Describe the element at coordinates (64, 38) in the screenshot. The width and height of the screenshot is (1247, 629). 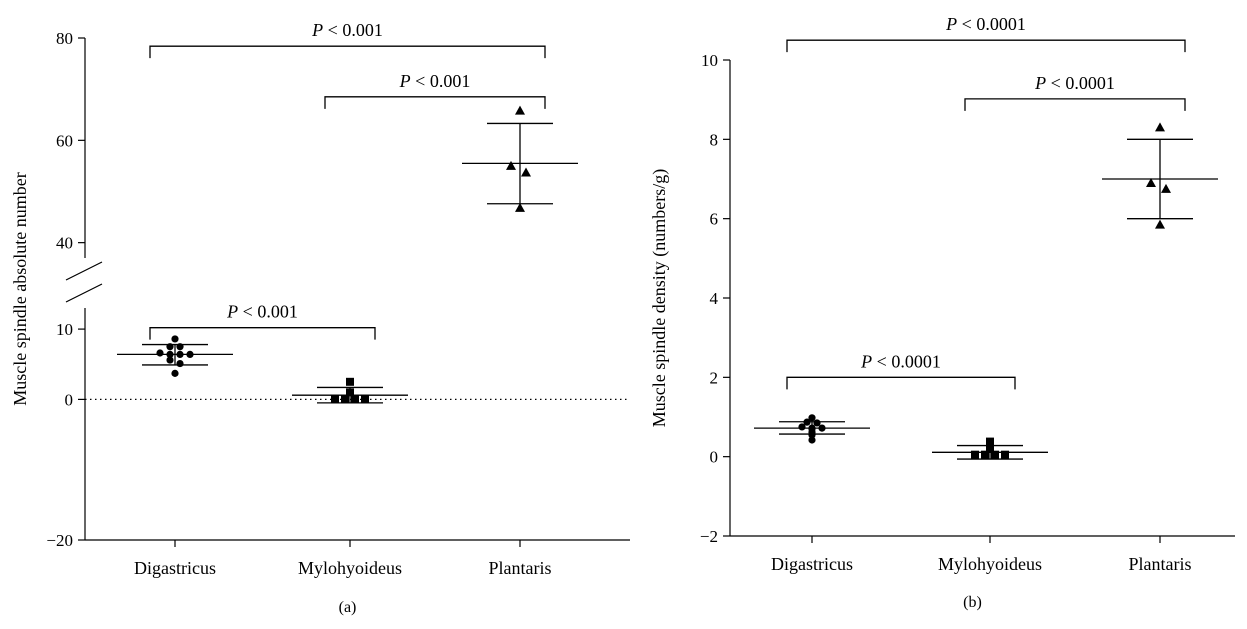
I see `y-tick-label: 80` at that location.